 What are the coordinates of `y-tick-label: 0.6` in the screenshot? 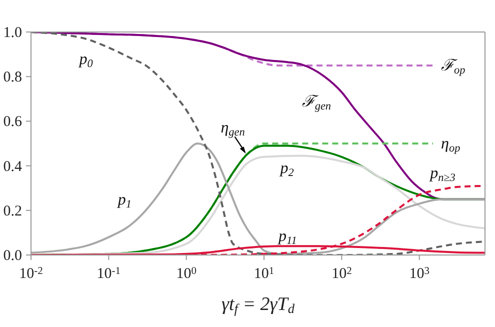 It's located at (12, 122).